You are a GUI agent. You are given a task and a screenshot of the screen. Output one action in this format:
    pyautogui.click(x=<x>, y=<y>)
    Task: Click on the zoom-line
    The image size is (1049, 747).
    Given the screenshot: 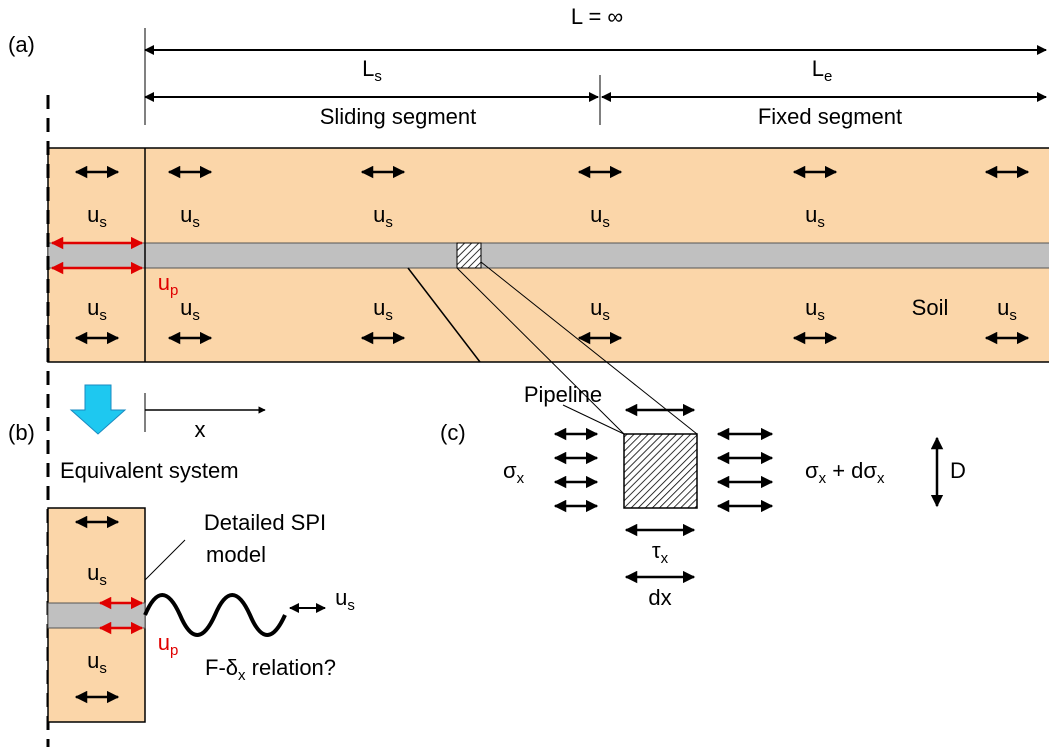 What is the action you would take?
    pyautogui.click(x=540, y=351)
    